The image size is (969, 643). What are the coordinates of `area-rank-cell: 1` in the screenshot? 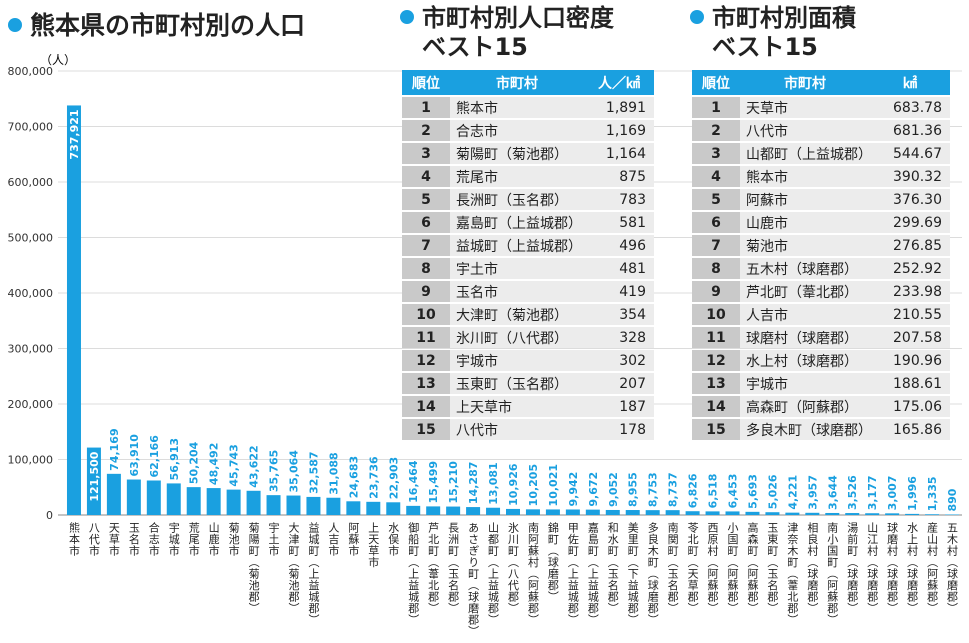 It's located at (716, 107).